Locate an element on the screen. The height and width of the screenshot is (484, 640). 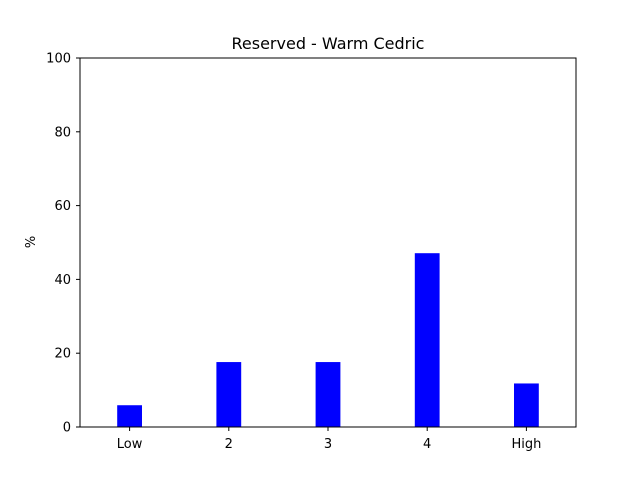
bar-high is located at coordinates (526, 405).